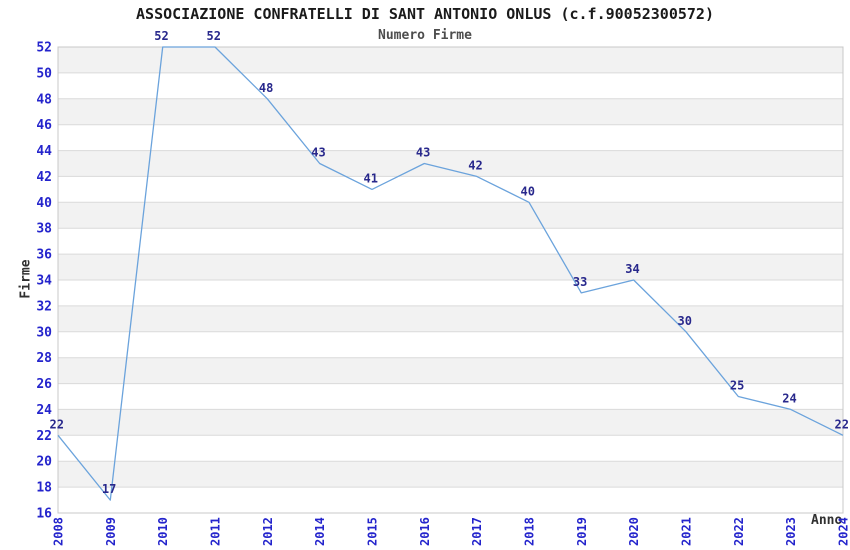 Image resolution: width=850 pixels, height=550 pixels. Describe the element at coordinates (59, 531) in the screenshot. I see `x-tick-label: 2008` at that location.